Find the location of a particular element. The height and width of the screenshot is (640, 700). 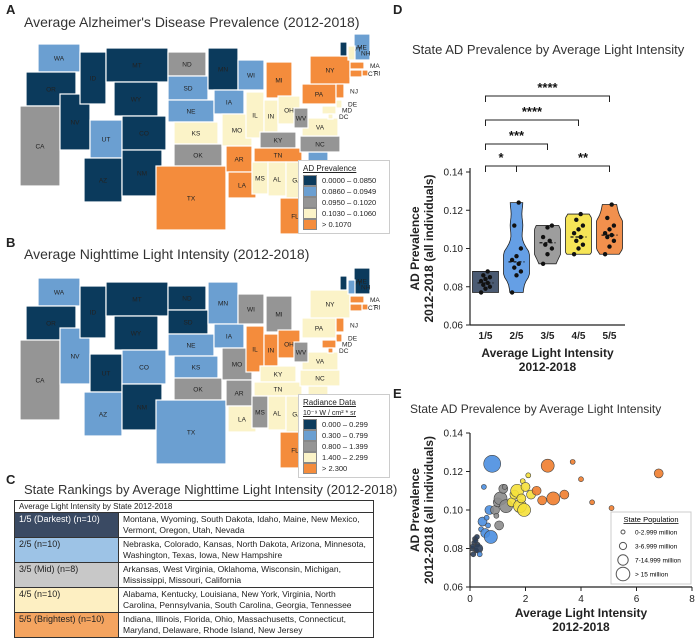

map-a-state-ma is located at coordinates (357, 65).